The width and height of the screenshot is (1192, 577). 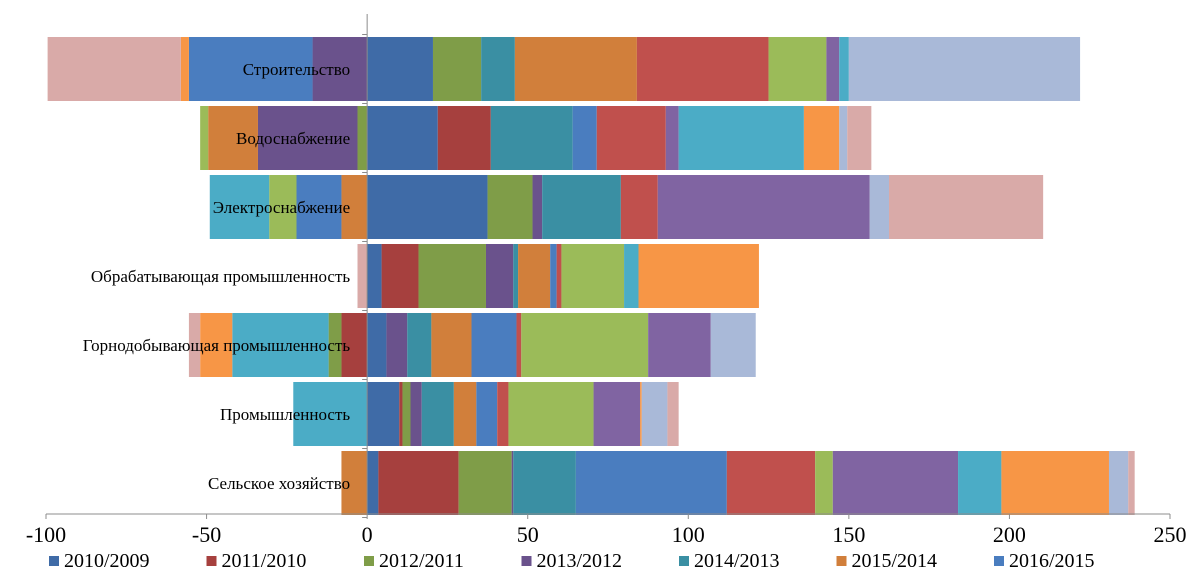 I want to click on x-axis-ticks: -100 -50 0 50 100 150 200 250, so click(x=606, y=530).